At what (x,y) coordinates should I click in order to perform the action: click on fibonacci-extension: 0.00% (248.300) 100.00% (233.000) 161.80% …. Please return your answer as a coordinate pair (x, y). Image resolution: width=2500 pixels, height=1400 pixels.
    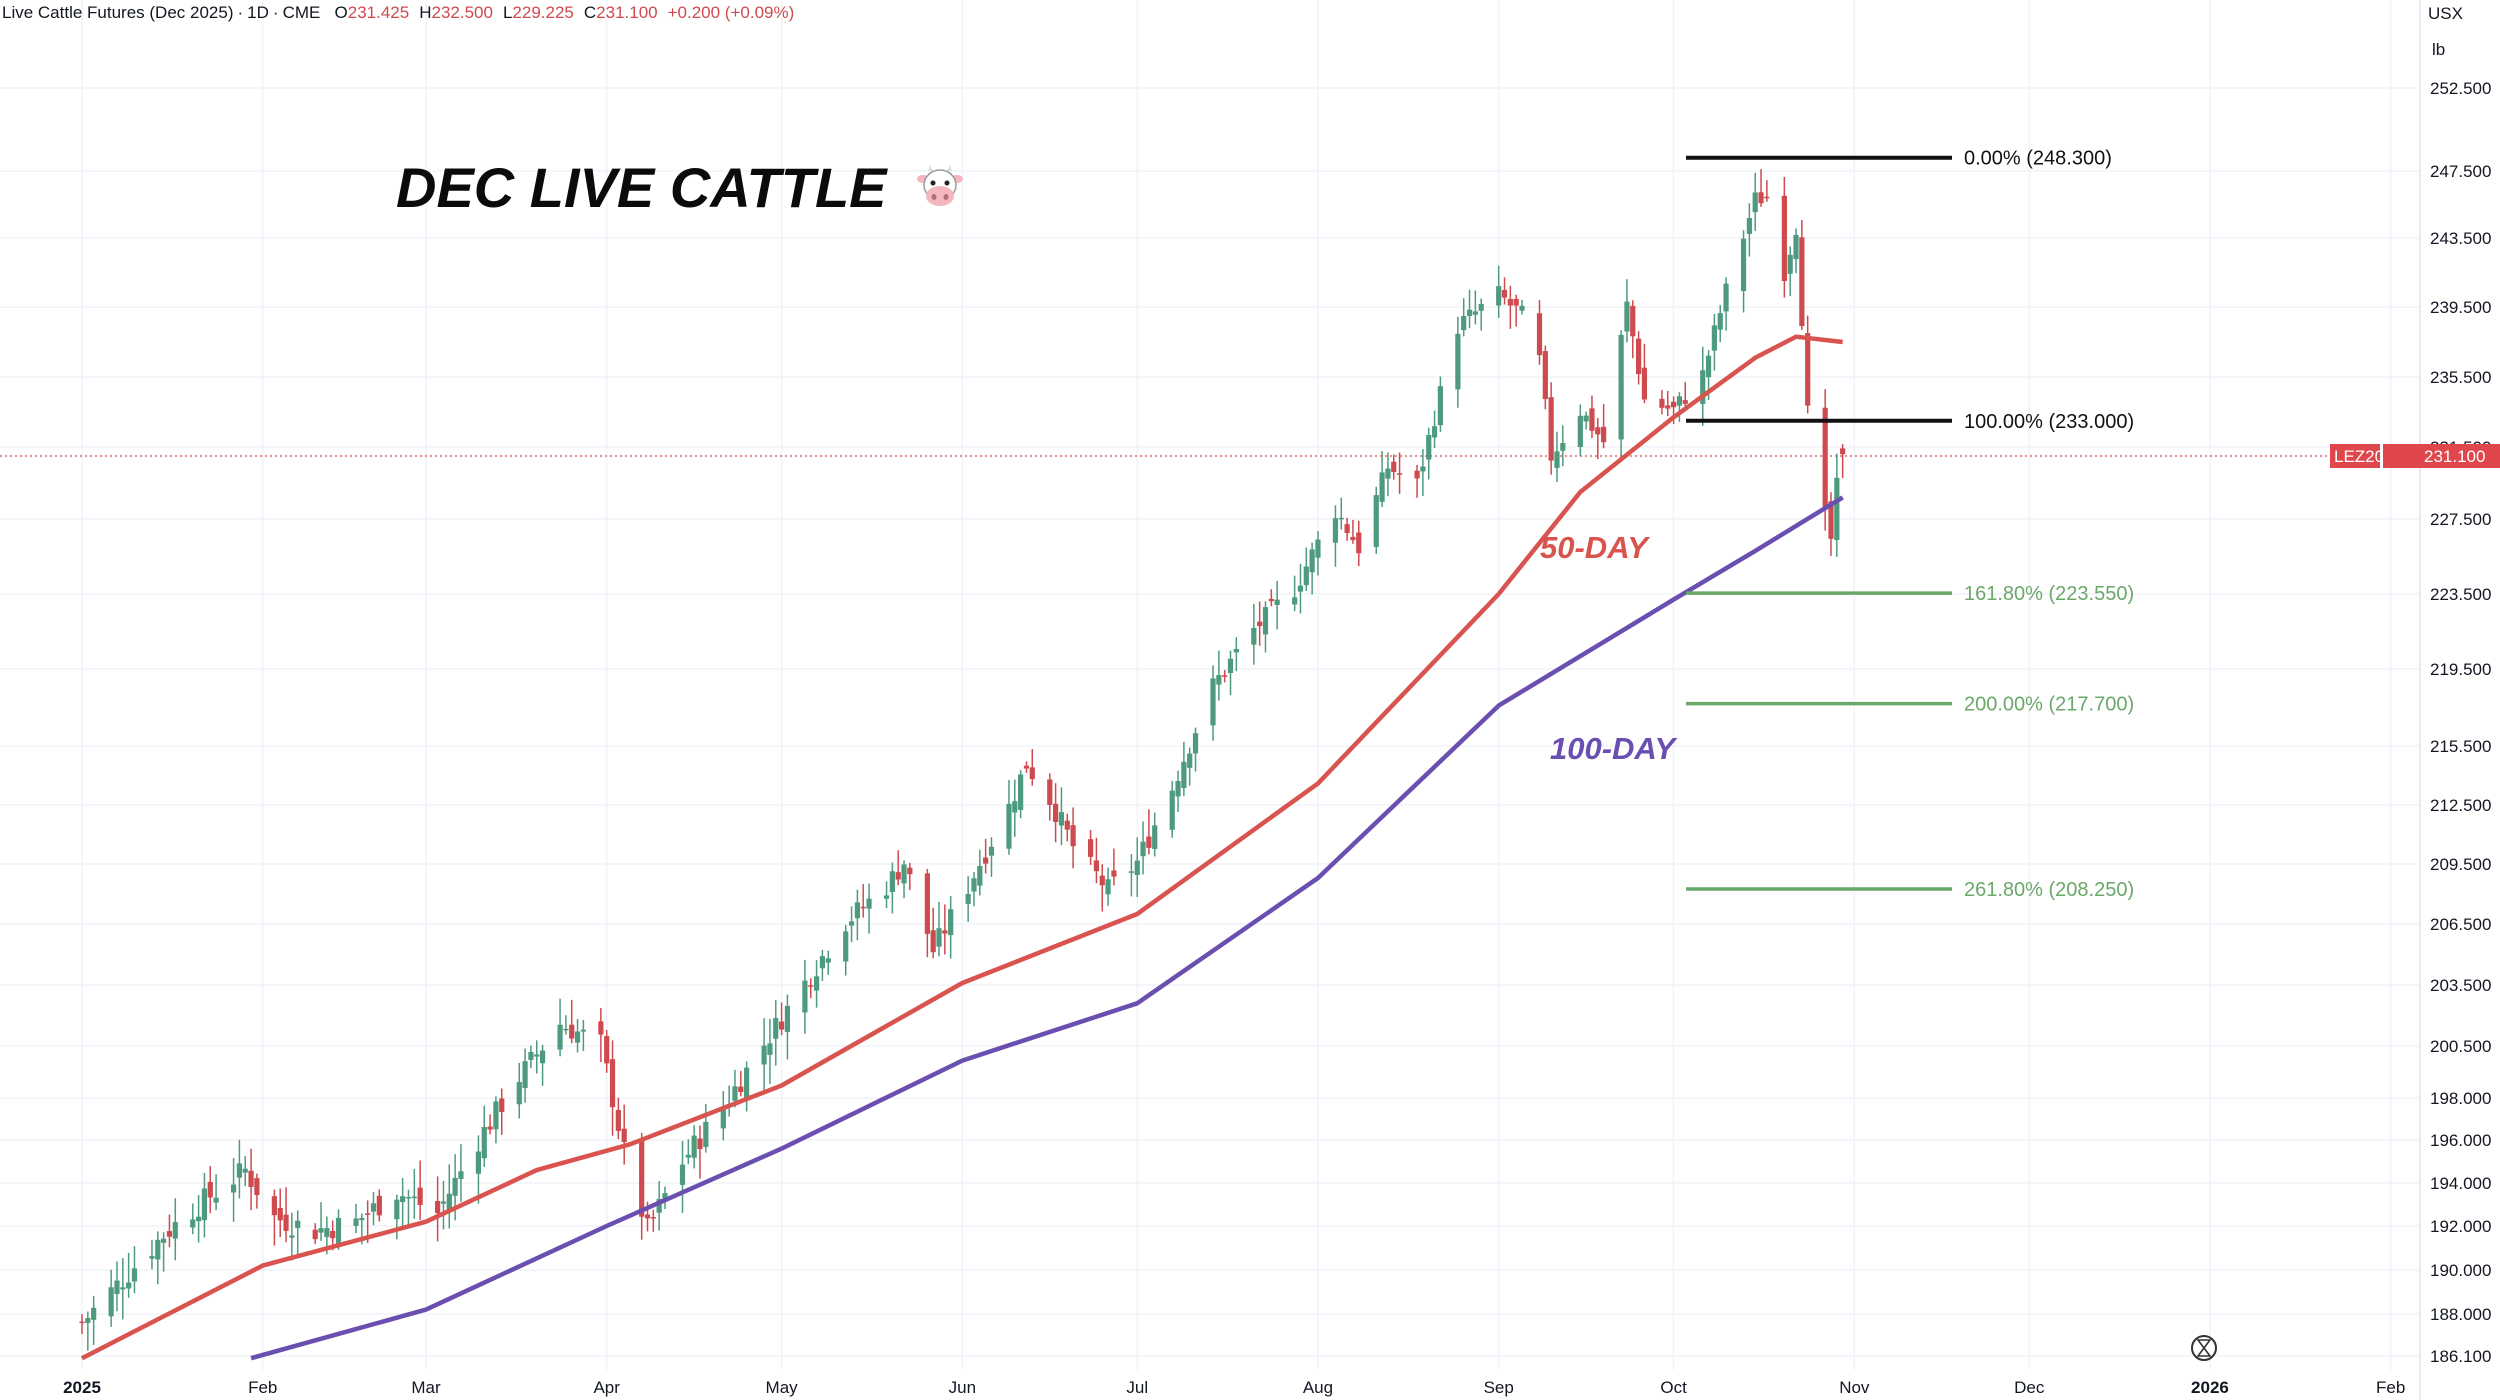
    Looking at the image, I should click on (1910, 524).